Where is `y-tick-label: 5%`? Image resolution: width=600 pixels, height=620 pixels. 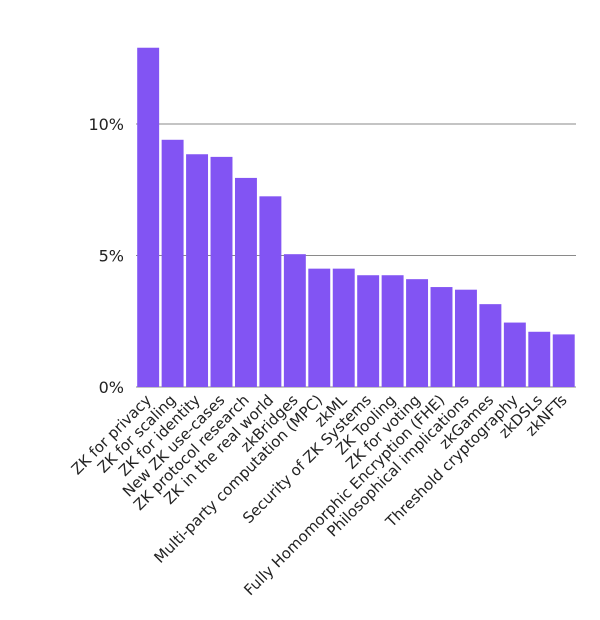
y-tick-label: 5% is located at coordinates (111, 256).